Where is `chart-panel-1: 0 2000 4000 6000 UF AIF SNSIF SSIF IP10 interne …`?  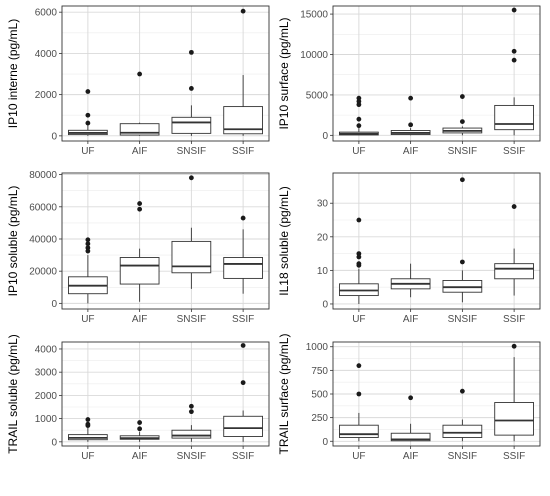
chart-panel-1: 0 2000 4000 6000 UF AIF SNSIF SSIF IP10 interne … is located at coordinates (138, 81).